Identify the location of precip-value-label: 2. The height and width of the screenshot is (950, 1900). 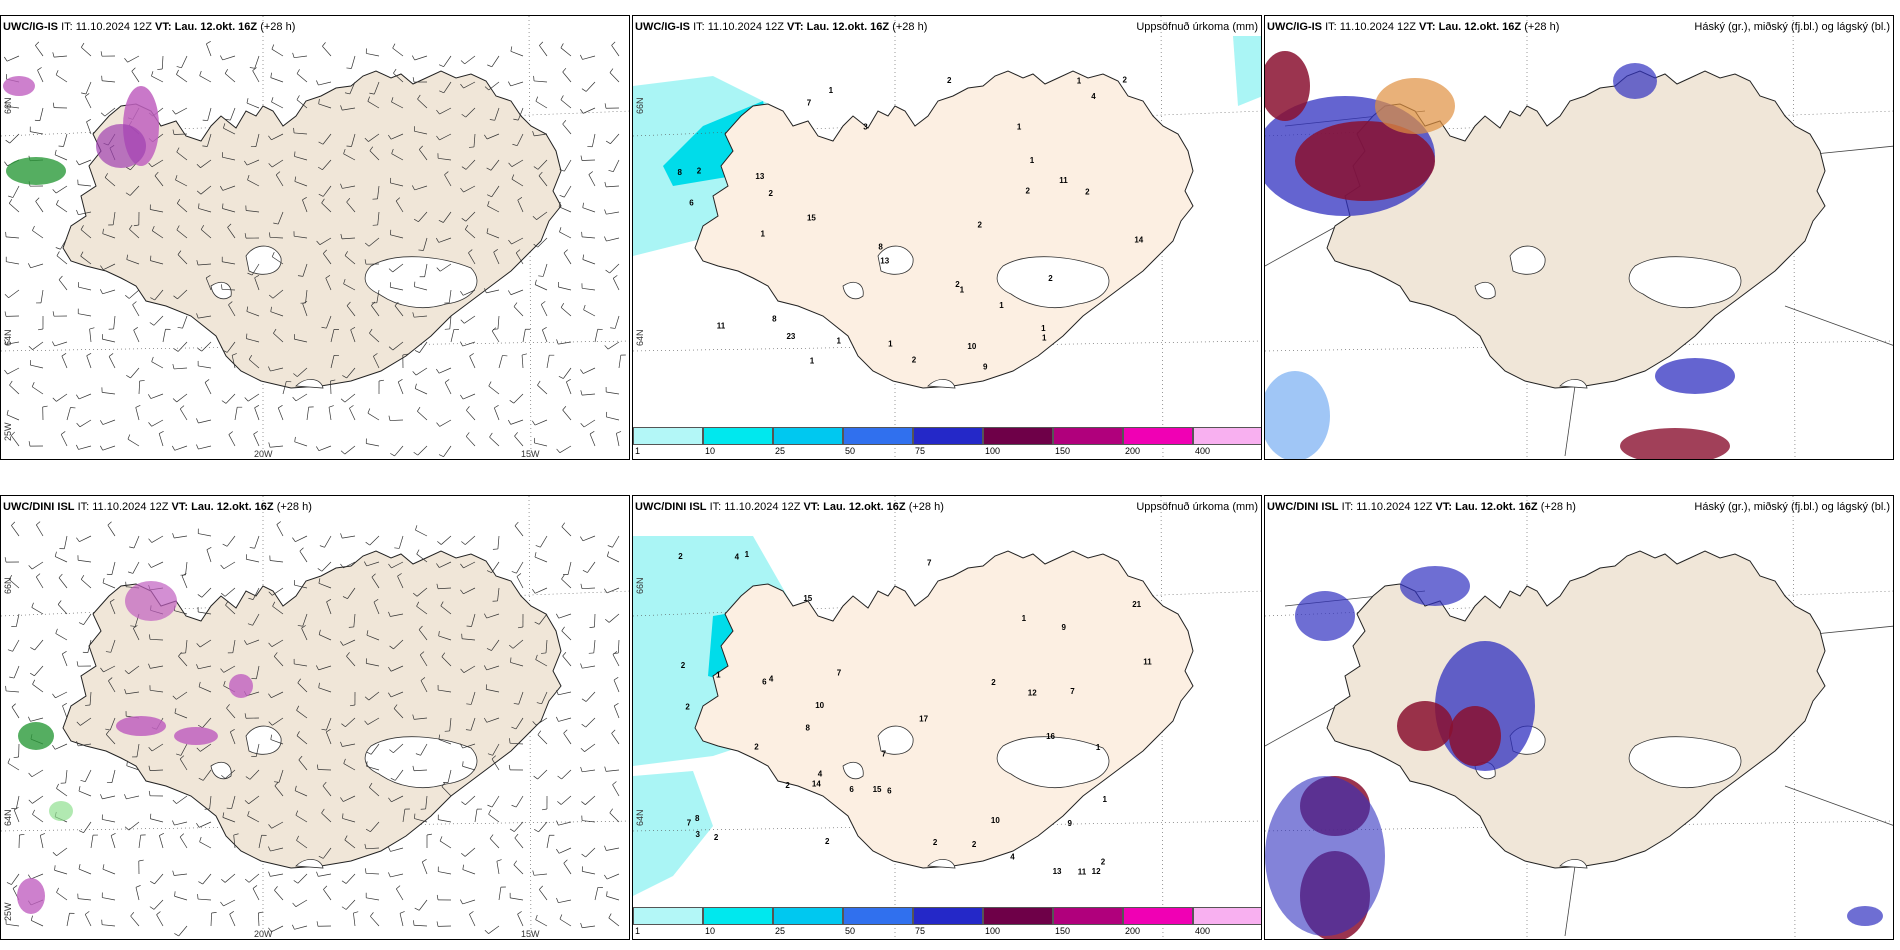
(827, 841).